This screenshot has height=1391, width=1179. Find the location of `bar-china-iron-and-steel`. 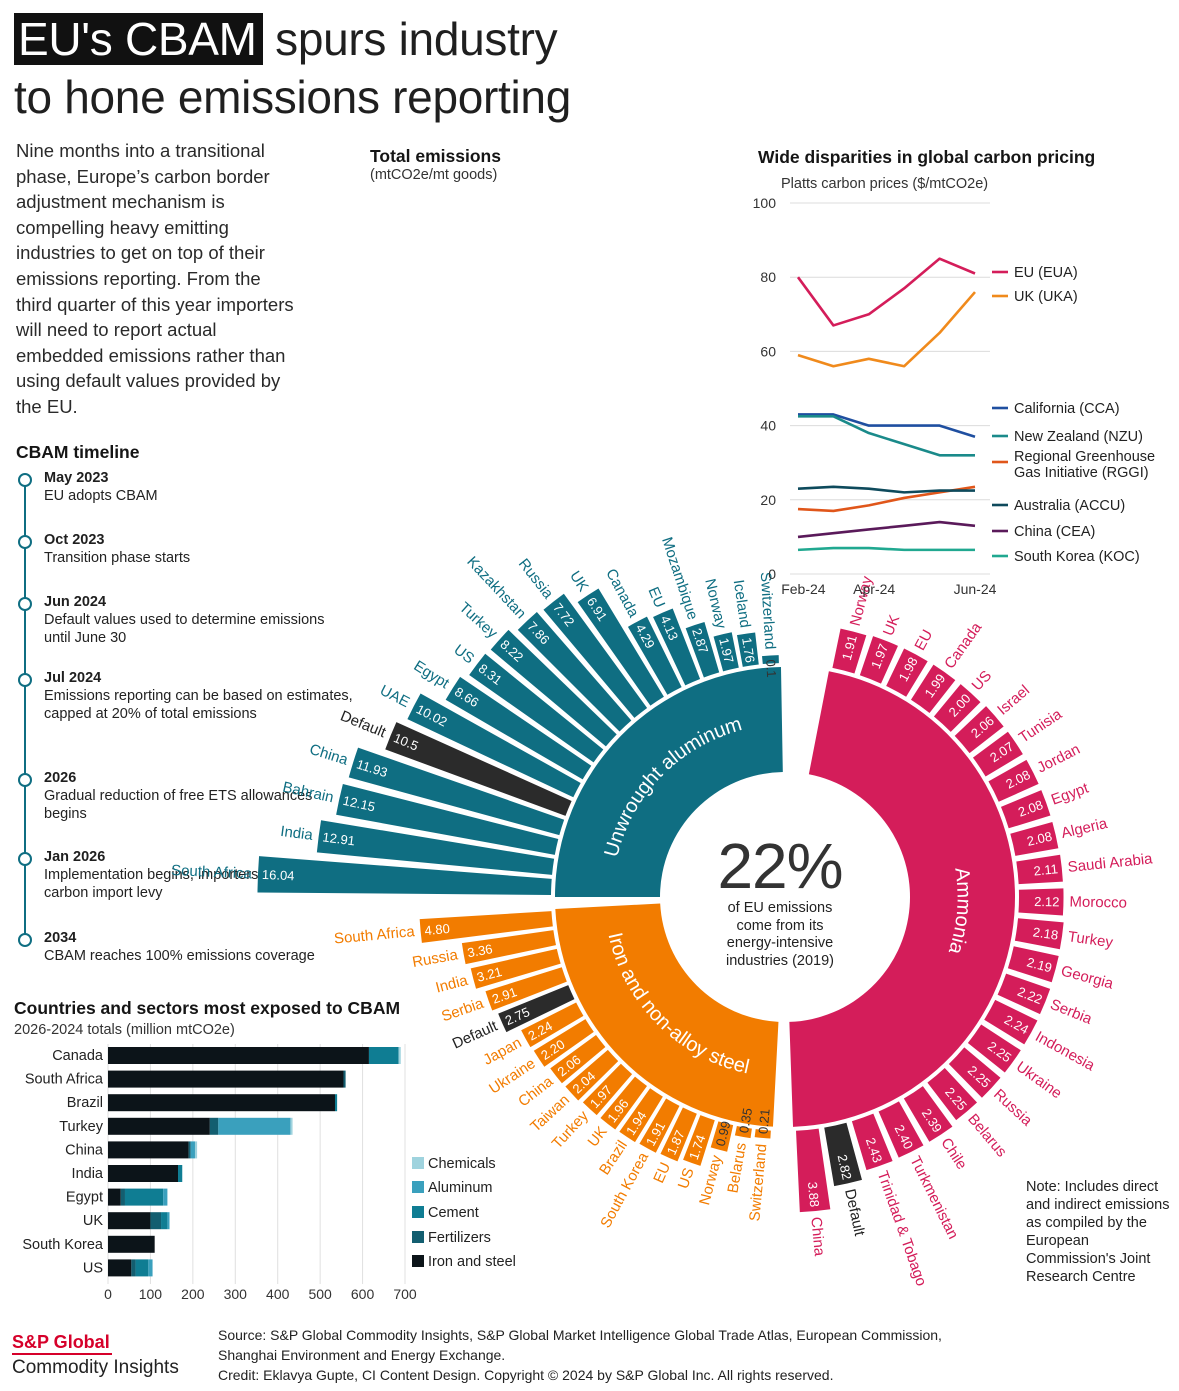

bar-china-iron-and-steel is located at coordinates (148, 1150).